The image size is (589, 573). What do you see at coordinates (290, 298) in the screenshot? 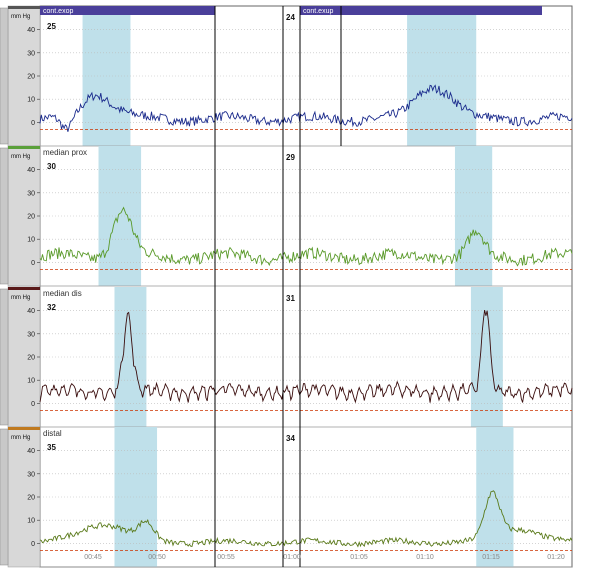
I see `channel-number-right: 31` at bounding box center [290, 298].